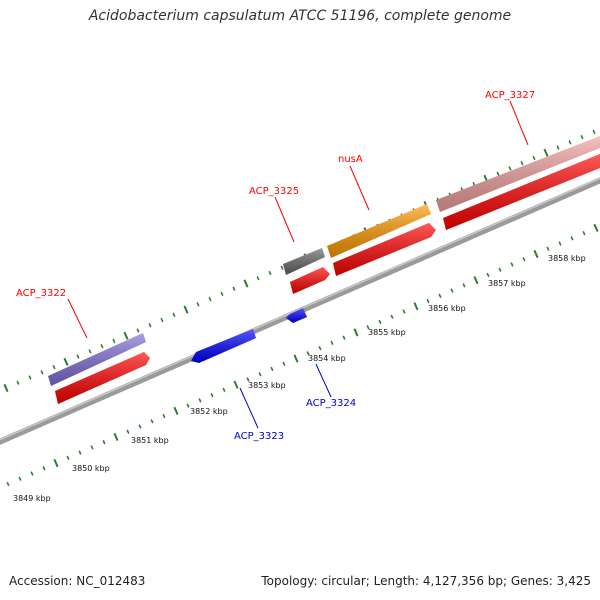 This screenshot has width=600, height=600. What do you see at coordinates (381, 240) in the screenshot?
I see `gene-nusA` at bounding box center [381, 240].